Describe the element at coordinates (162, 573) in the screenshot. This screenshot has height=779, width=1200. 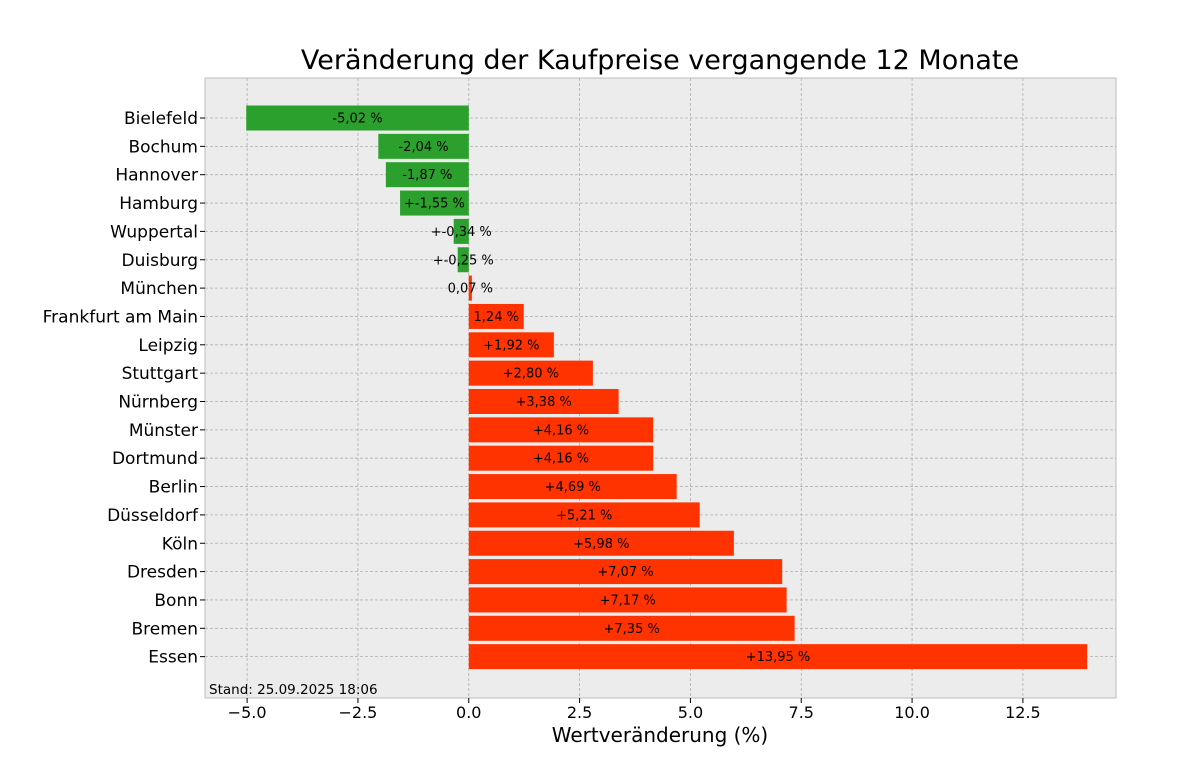
I see `category-label: Dresden` at that location.